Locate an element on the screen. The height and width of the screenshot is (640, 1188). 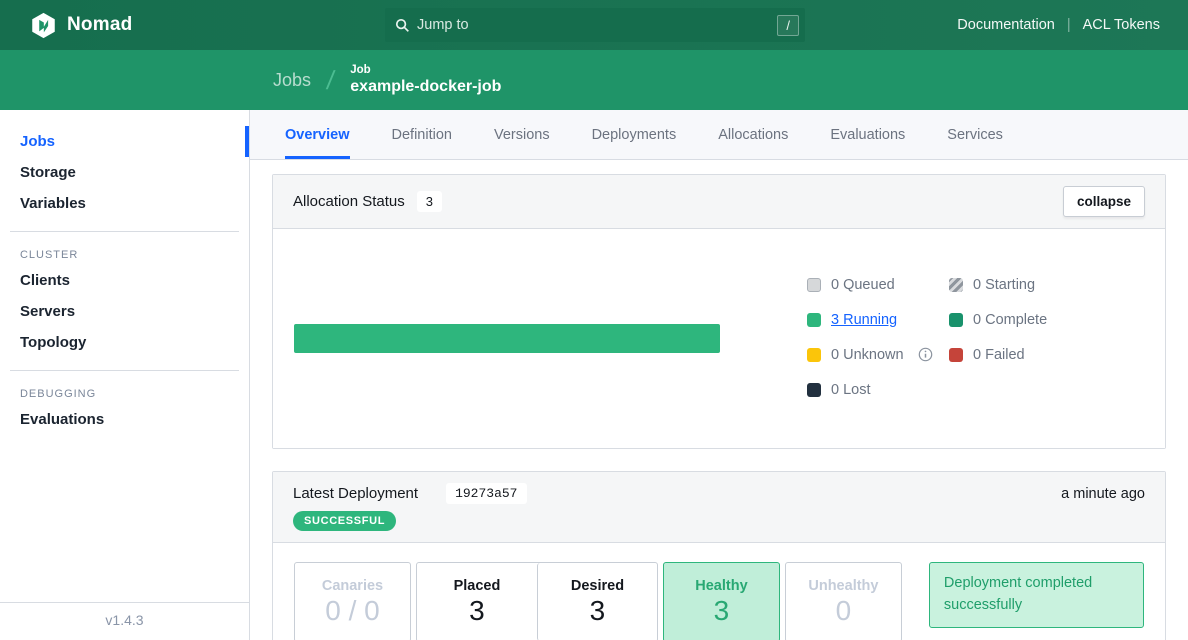
deployment-status-badge: SUCCESSFUL is located at coordinates (345, 521).